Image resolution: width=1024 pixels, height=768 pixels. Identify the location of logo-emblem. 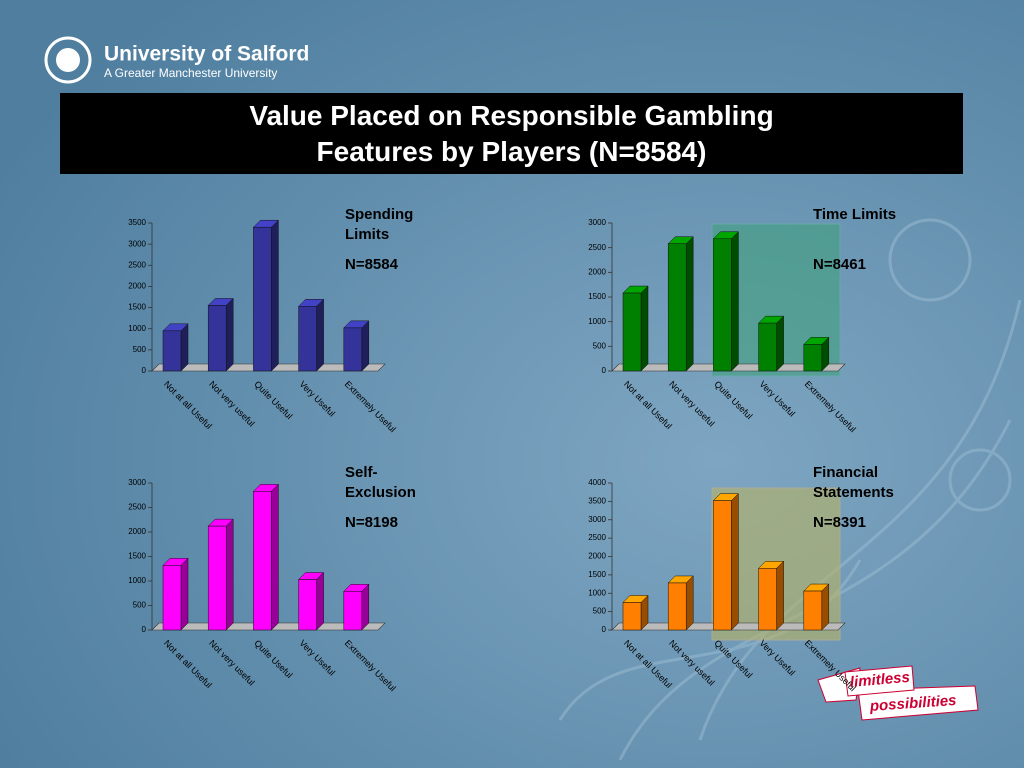
(68, 60).